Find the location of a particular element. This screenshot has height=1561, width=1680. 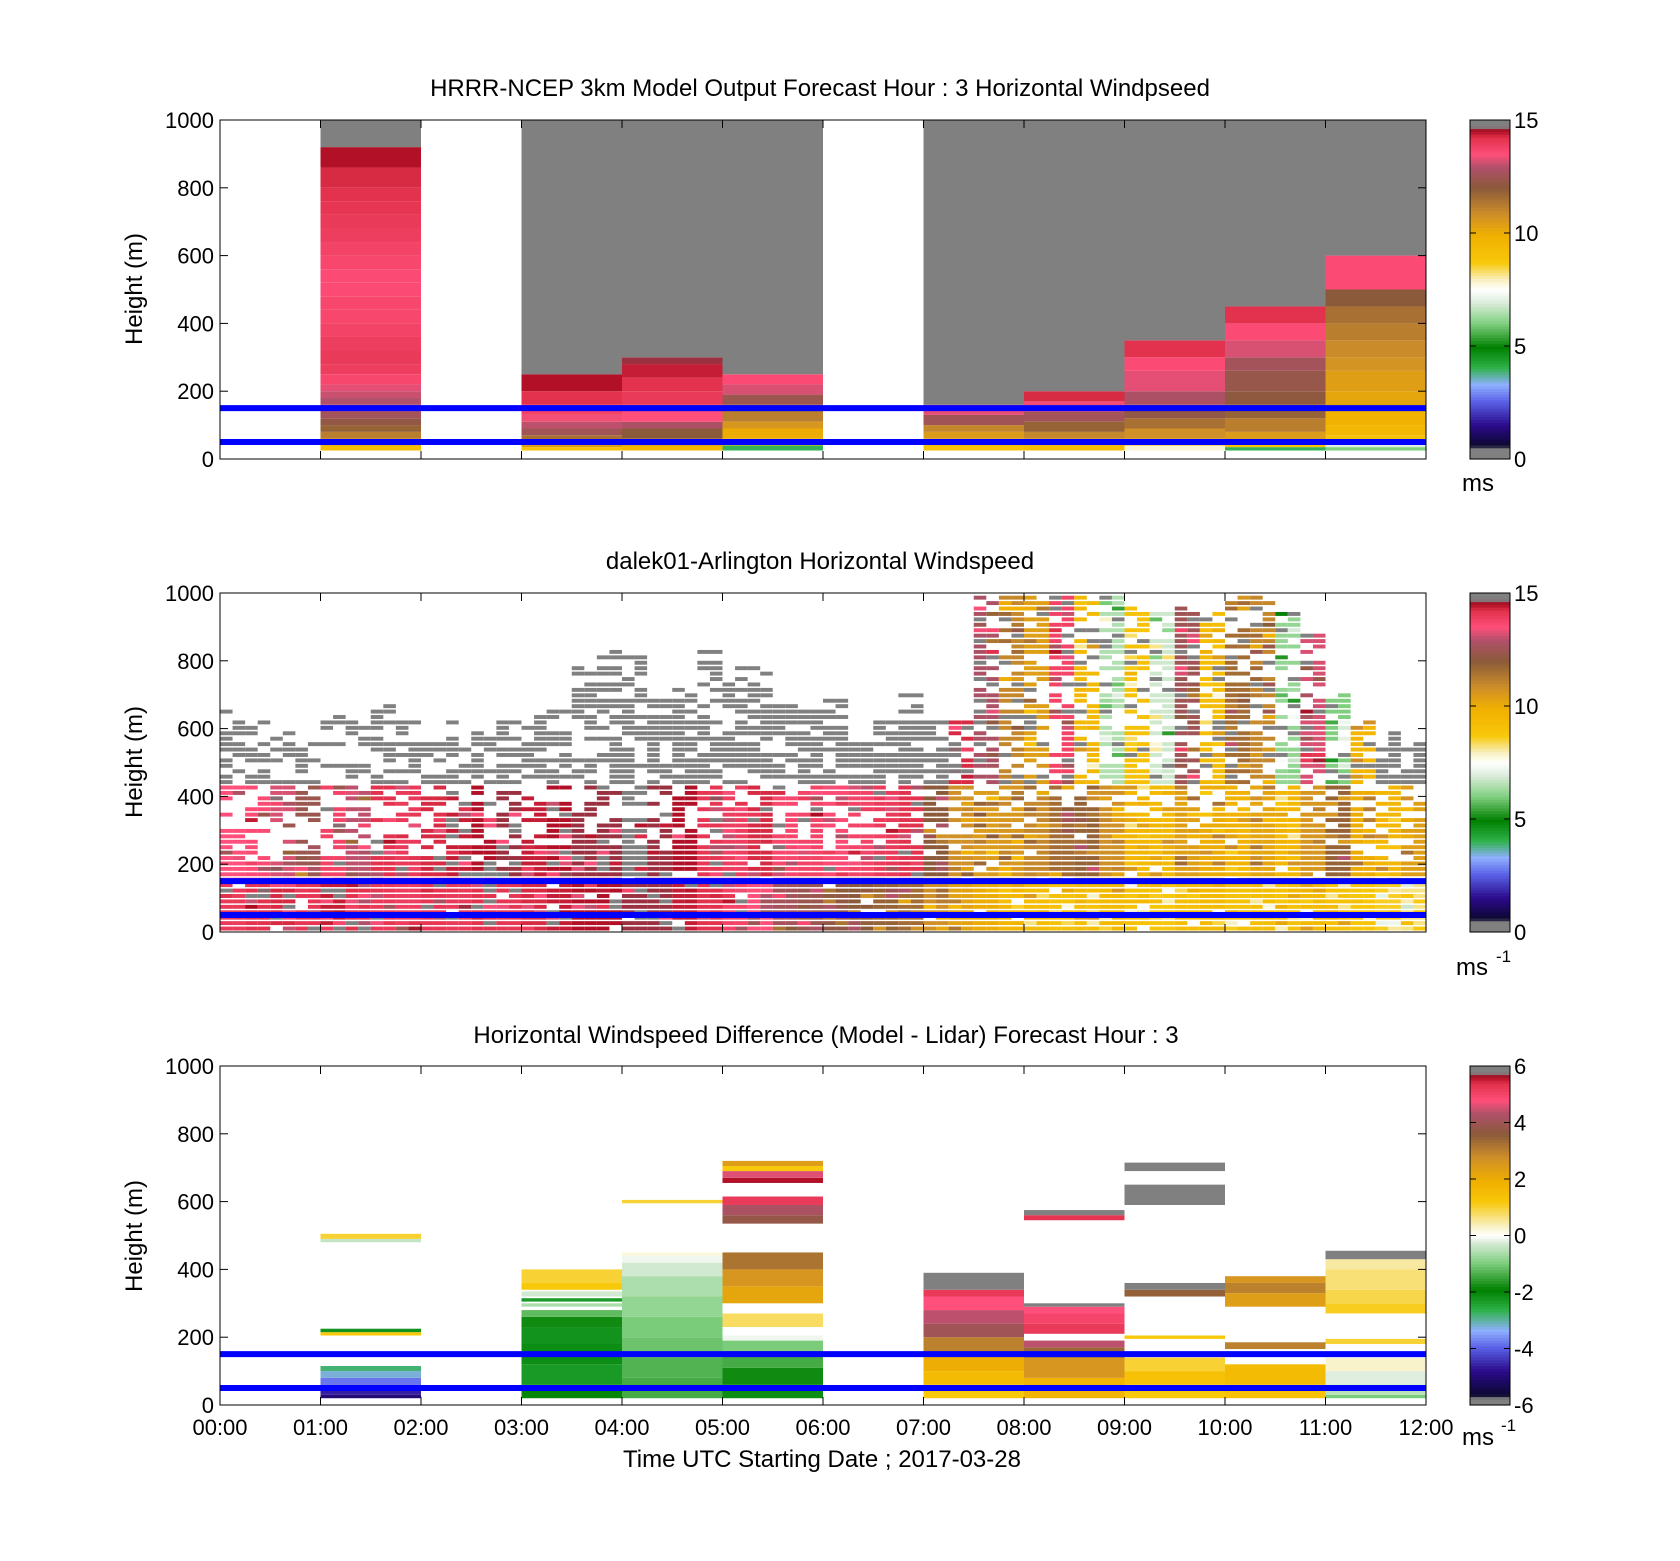

cell-lidar-b2-1-h208 is located at coordinates (289, 858).